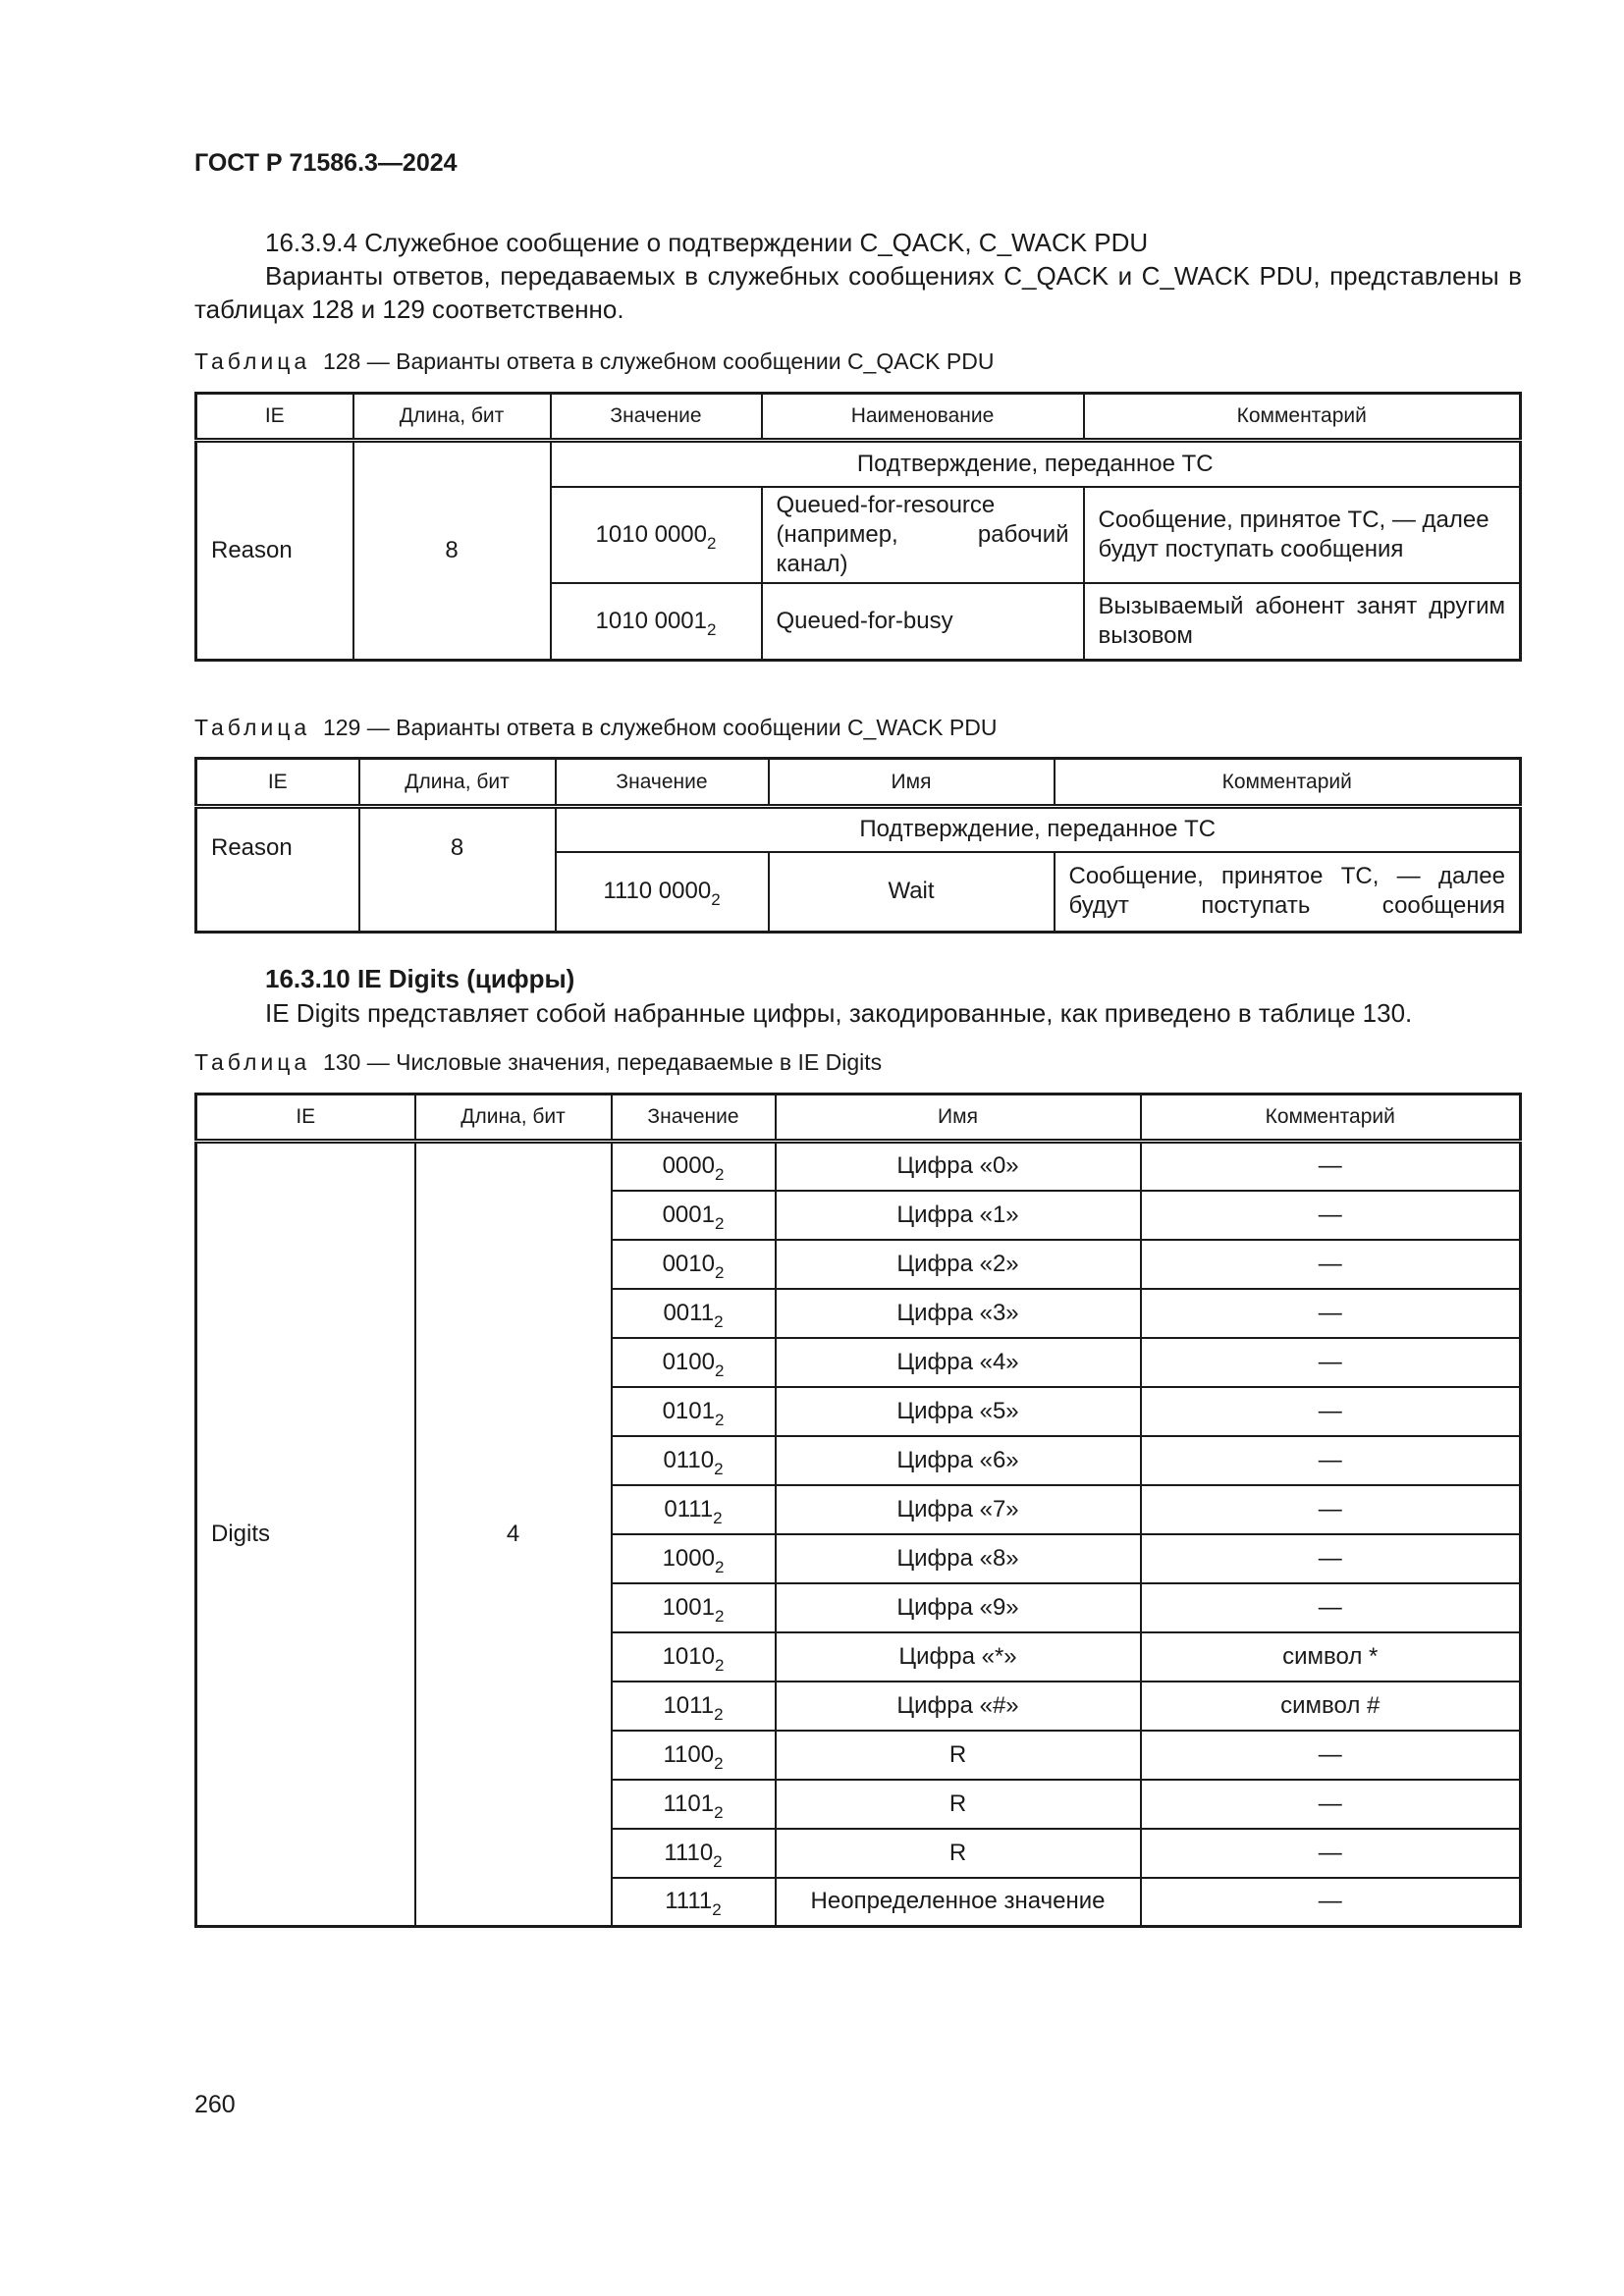 Image resolution: width=1624 pixels, height=2296 pixels. What do you see at coordinates (958, 1607) in the screenshot?
I see `name-cell: Цифра «9»` at bounding box center [958, 1607].